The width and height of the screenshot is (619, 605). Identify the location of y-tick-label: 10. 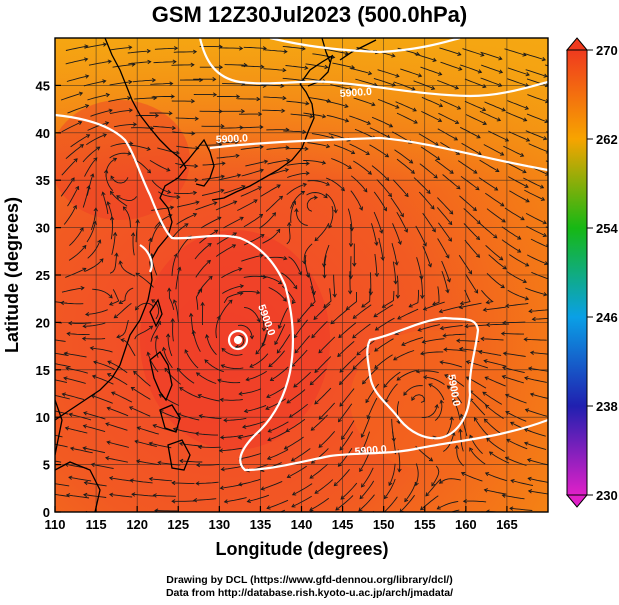
(43, 417).